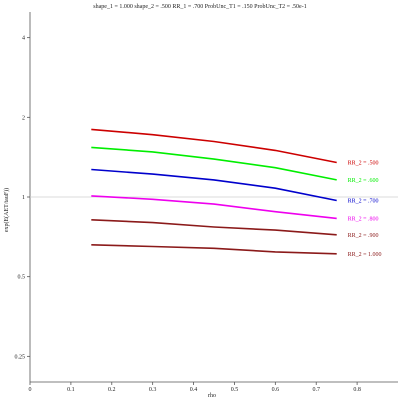 The height and width of the screenshot is (400, 400). I want to click on x-tick-label: 0.1, so click(71, 390).